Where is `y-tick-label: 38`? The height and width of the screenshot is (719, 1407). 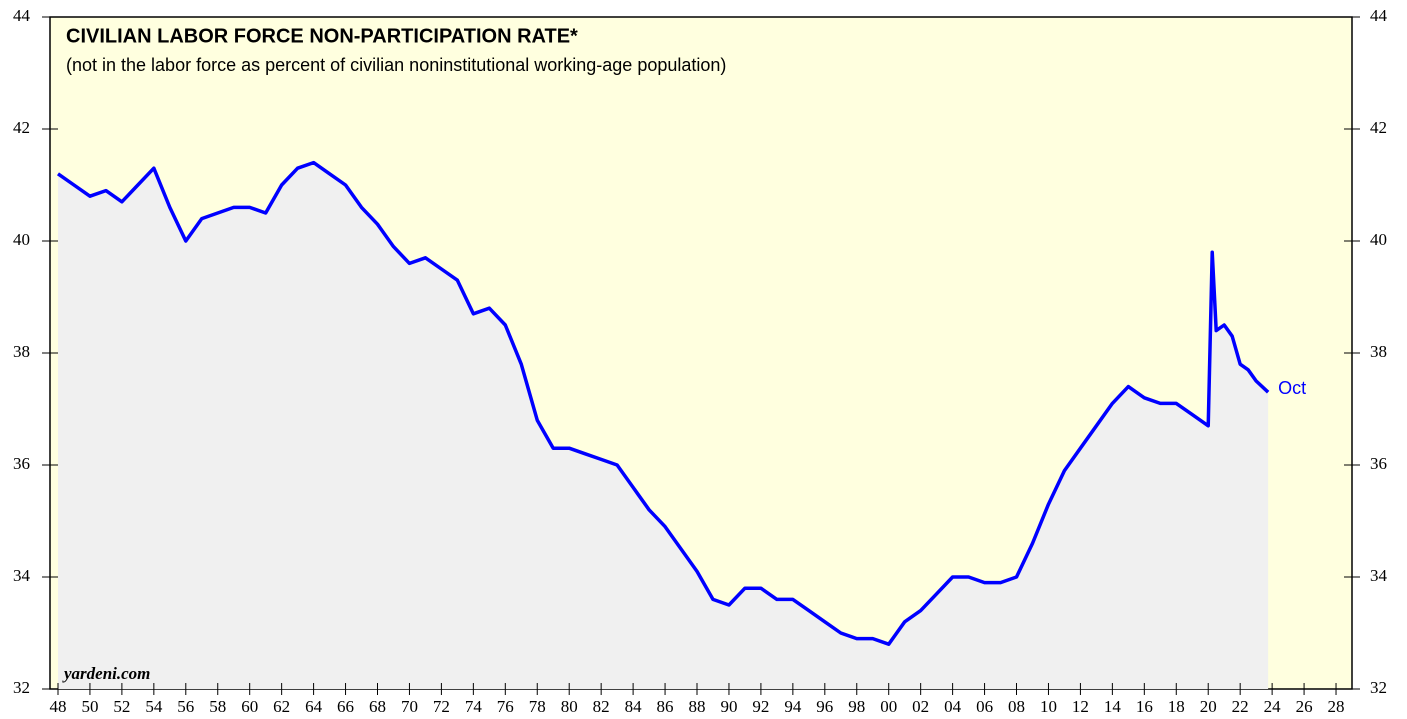 y-tick-label: 38 is located at coordinates (21, 351).